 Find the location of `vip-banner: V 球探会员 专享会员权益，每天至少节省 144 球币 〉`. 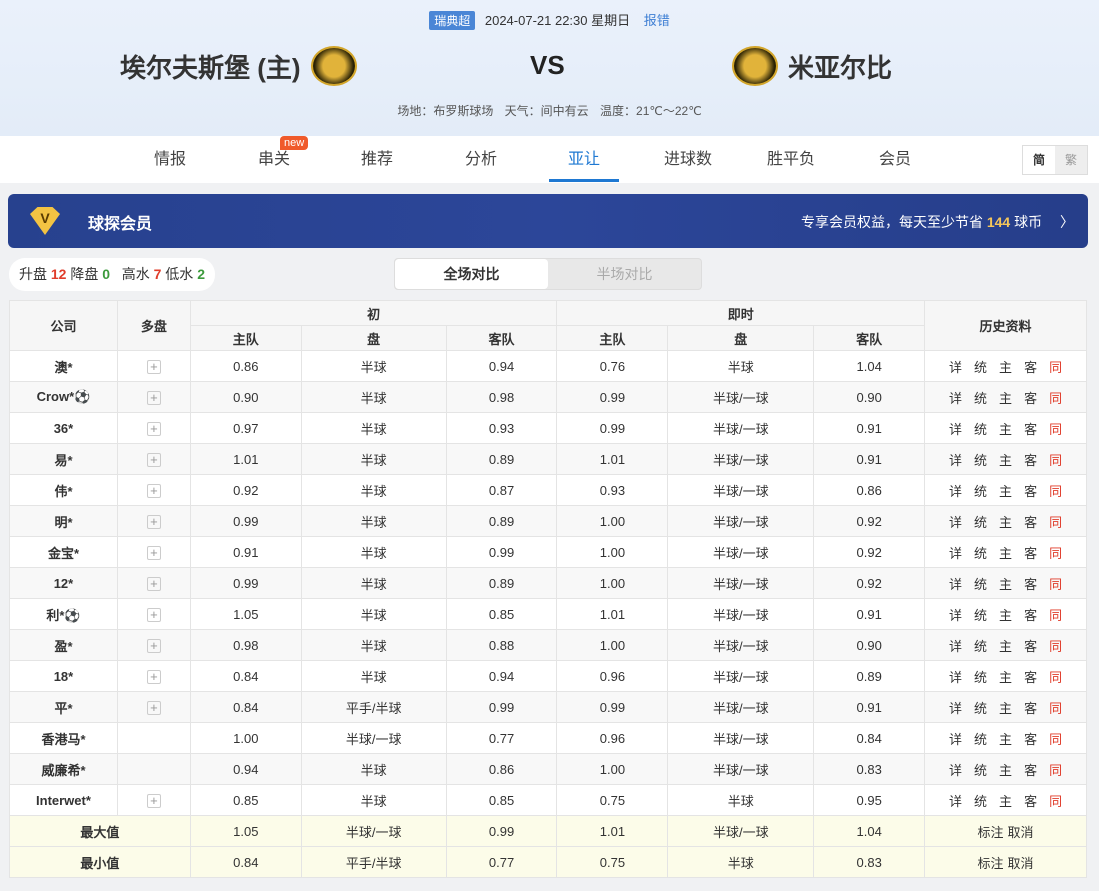

vip-banner: V 球探会员 专享会员权益，每天至少节省 144 球币 〉 is located at coordinates (548, 221).